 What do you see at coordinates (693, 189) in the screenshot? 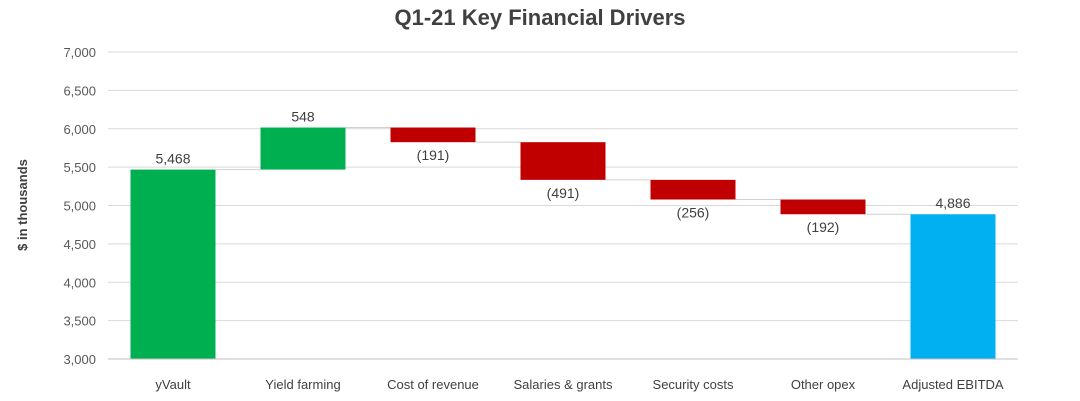
I see `bar-security-costs` at bounding box center [693, 189].